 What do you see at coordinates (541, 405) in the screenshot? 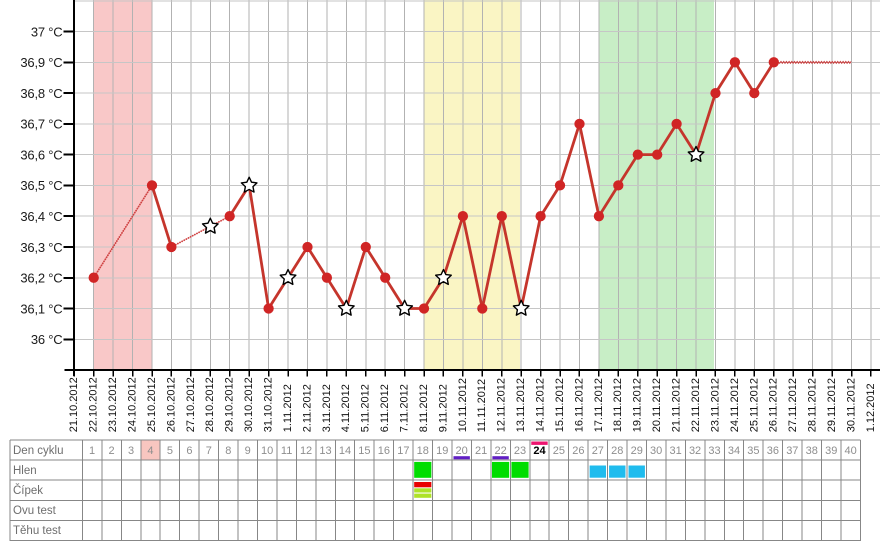
I see `svg-text: 14.11.2012` at bounding box center [541, 405].